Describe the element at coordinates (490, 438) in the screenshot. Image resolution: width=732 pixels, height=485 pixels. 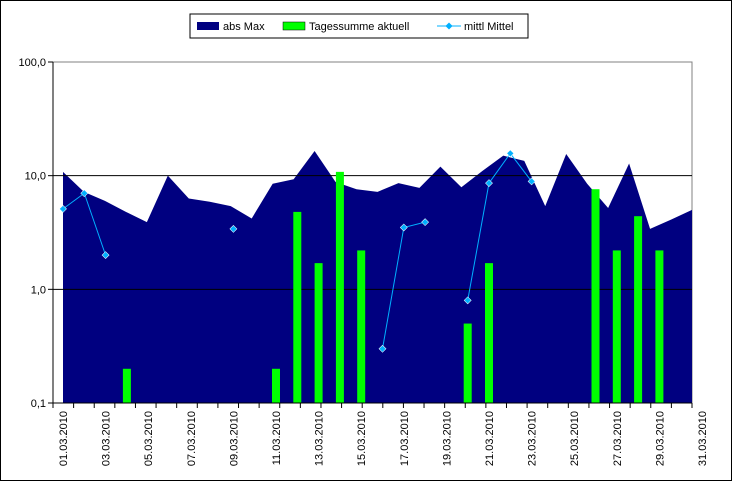
I see `x-tick-label: 21.03.2010` at that location.